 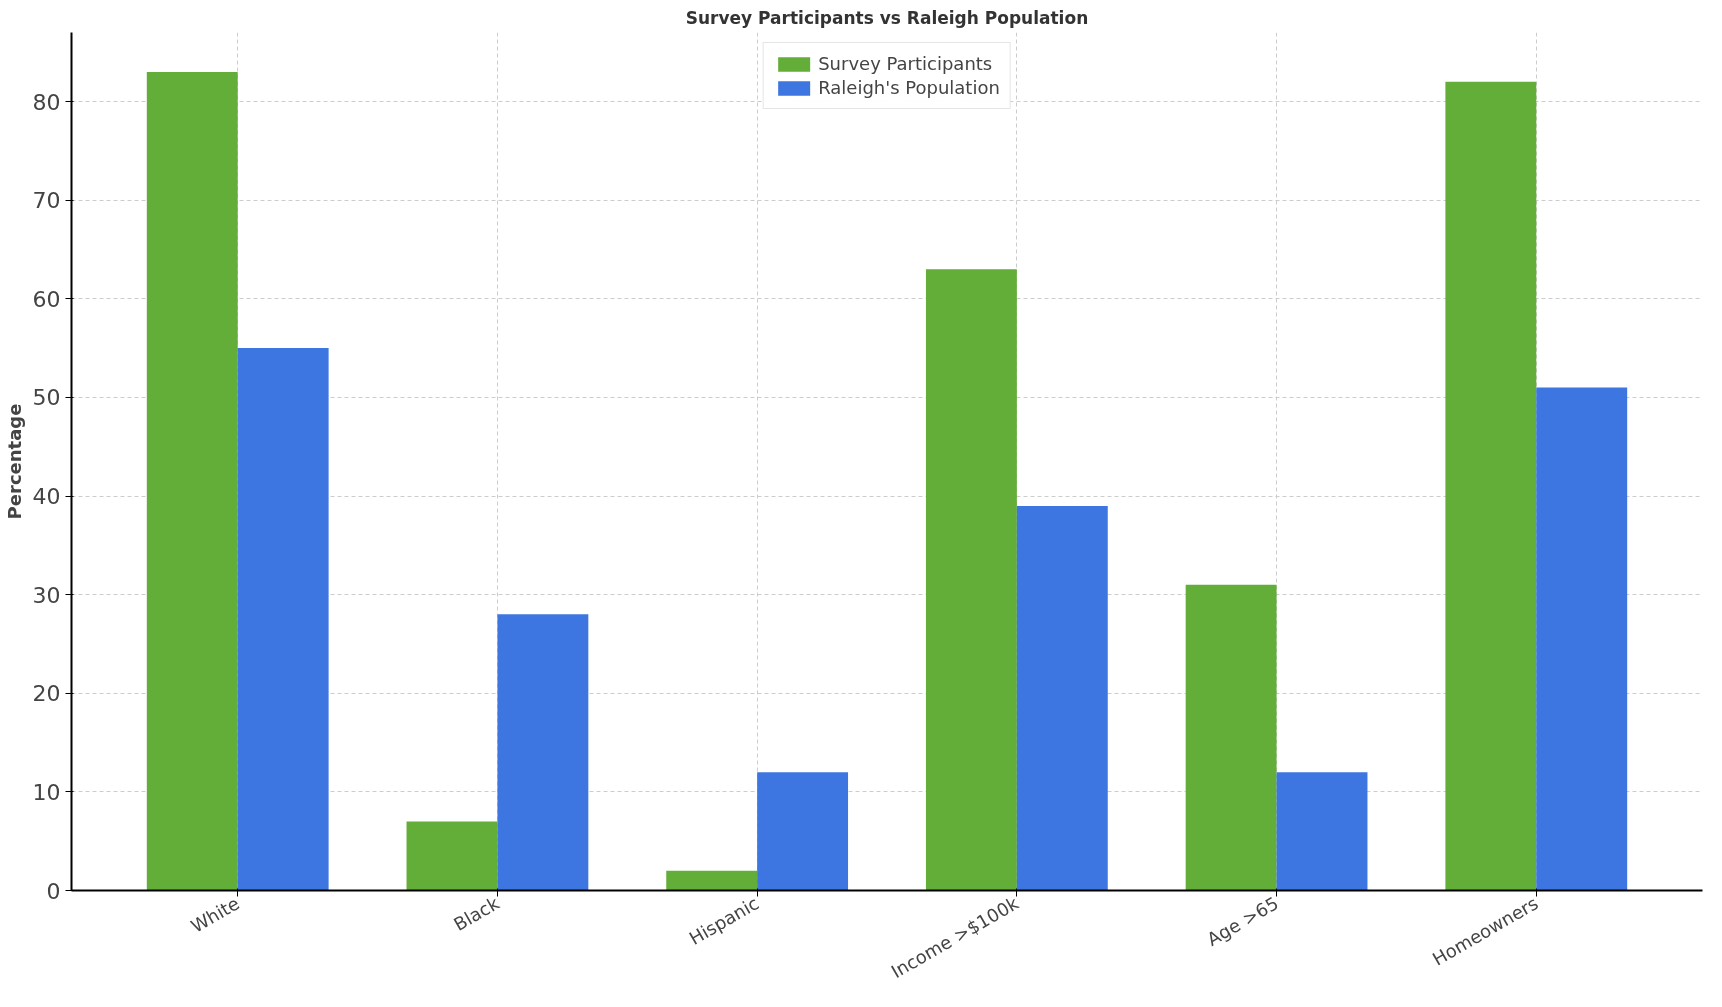 I want to click on y-axis-title: Percentage, so click(x=14, y=461).